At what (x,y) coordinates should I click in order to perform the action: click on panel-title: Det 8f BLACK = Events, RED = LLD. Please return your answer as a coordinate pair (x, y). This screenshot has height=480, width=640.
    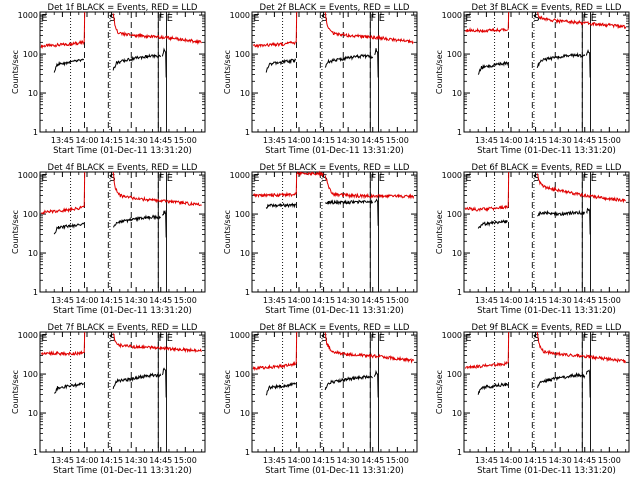
    Looking at the image, I should click on (335, 328).